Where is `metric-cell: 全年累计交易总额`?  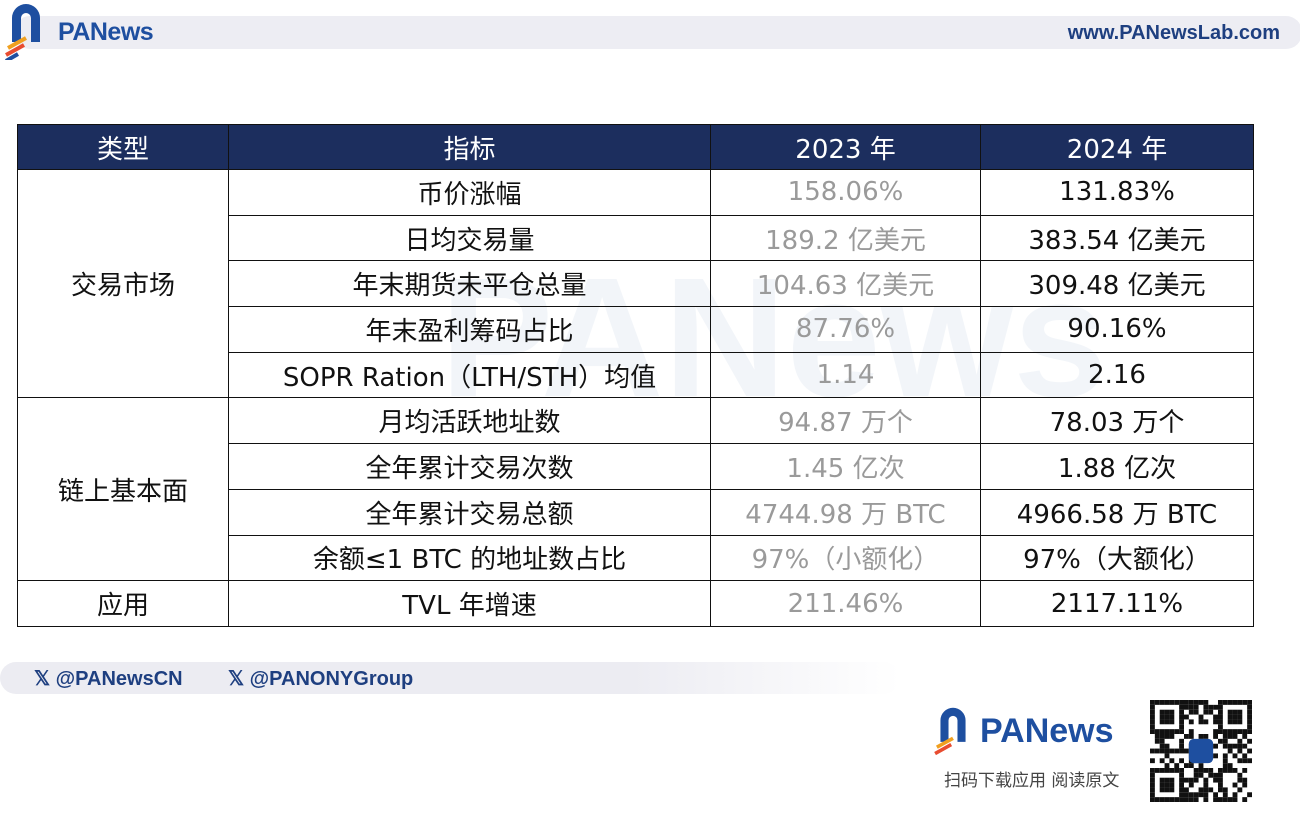 metric-cell: 全年累计交易总额 is located at coordinates (469, 512).